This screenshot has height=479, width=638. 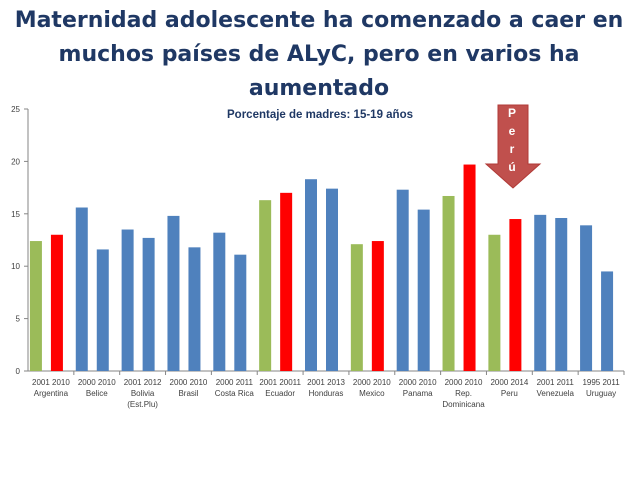 What do you see at coordinates (235, 382) in the screenshot?
I see `x-tick-years: 2000 2011` at bounding box center [235, 382].